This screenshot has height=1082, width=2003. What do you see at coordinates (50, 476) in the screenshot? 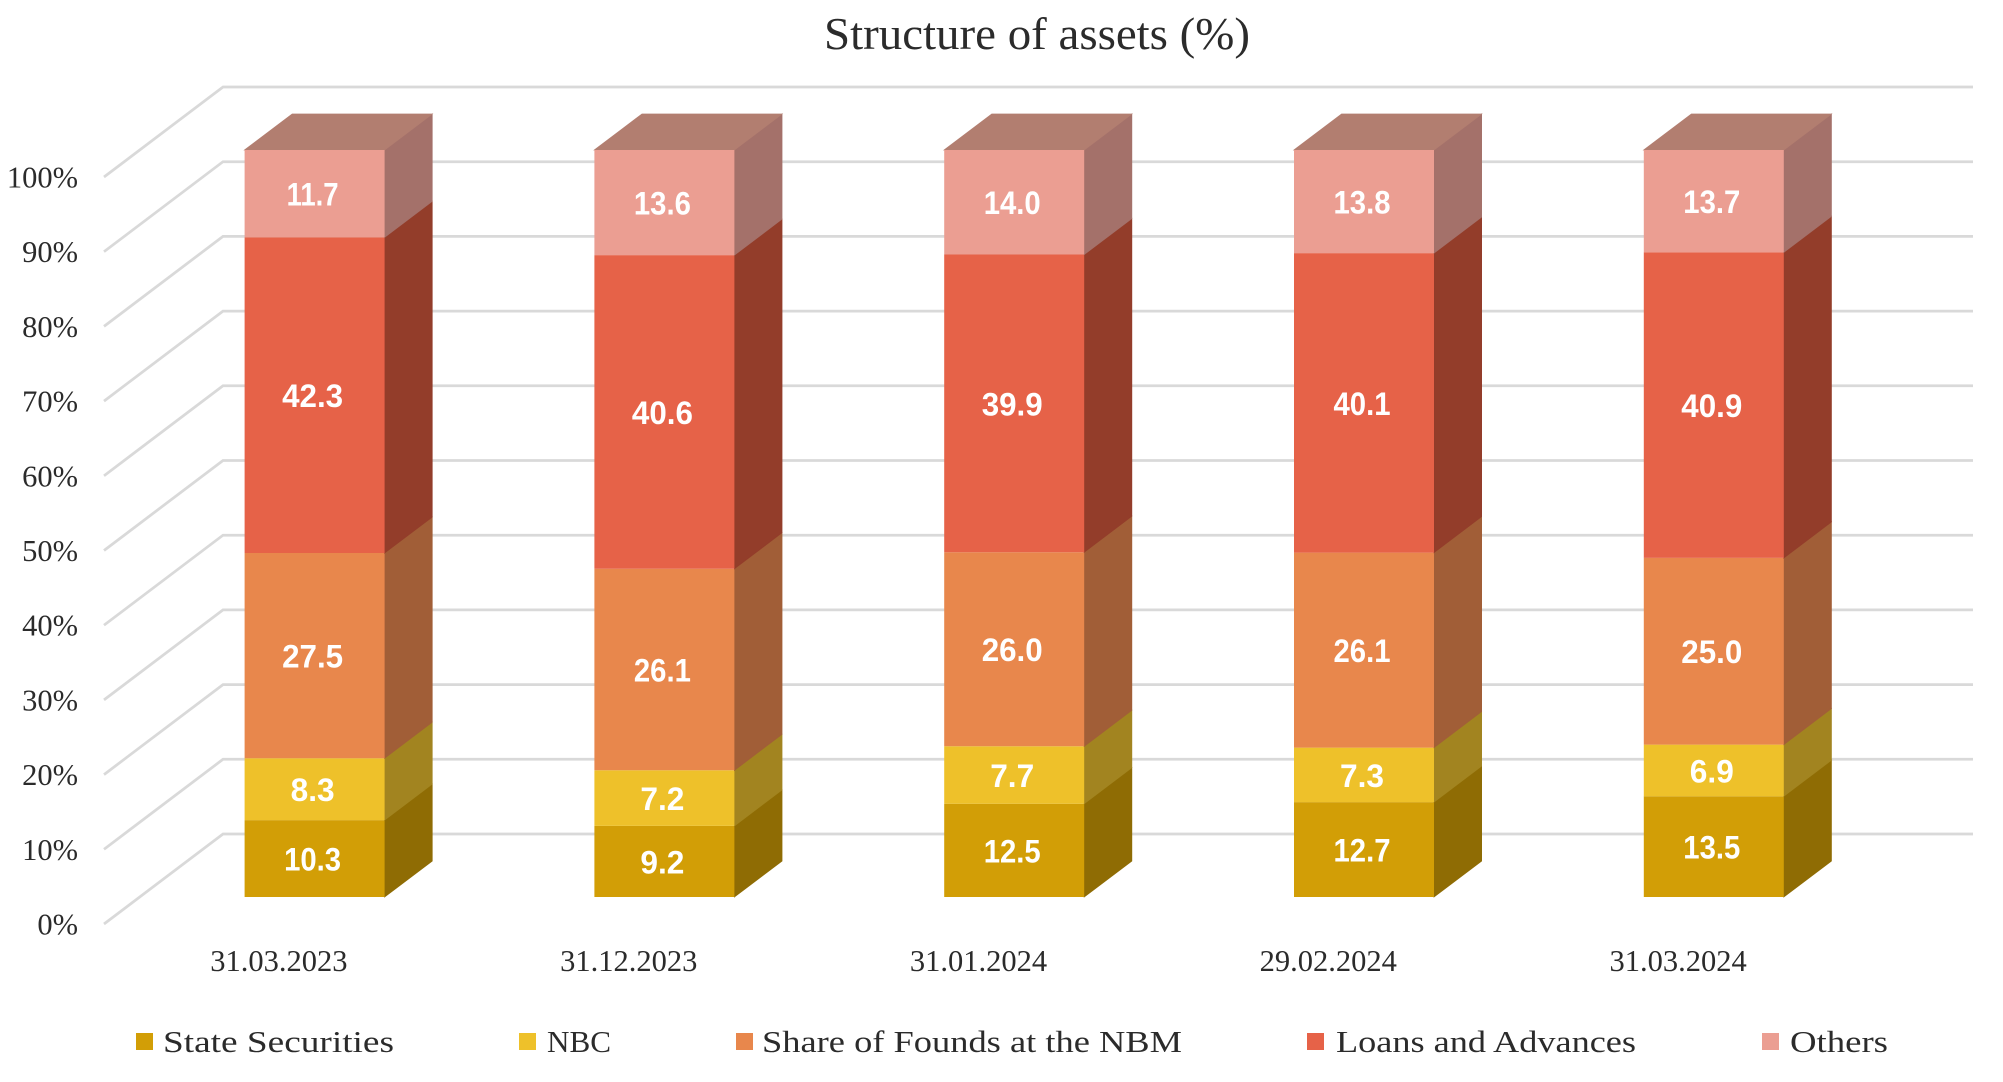
I see `svg-text: 60%` at bounding box center [50, 476].